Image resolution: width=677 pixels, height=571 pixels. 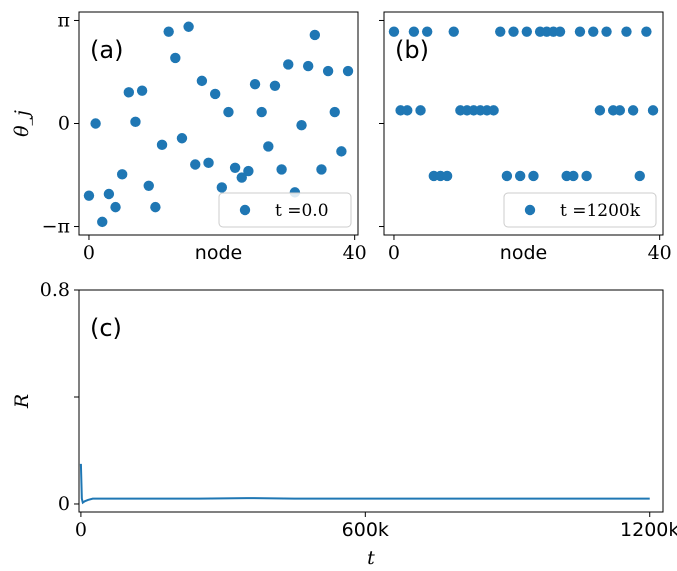 What do you see at coordinates (302, 211) in the screenshot?
I see `legend-label: t =0.0` at bounding box center [302, 211].